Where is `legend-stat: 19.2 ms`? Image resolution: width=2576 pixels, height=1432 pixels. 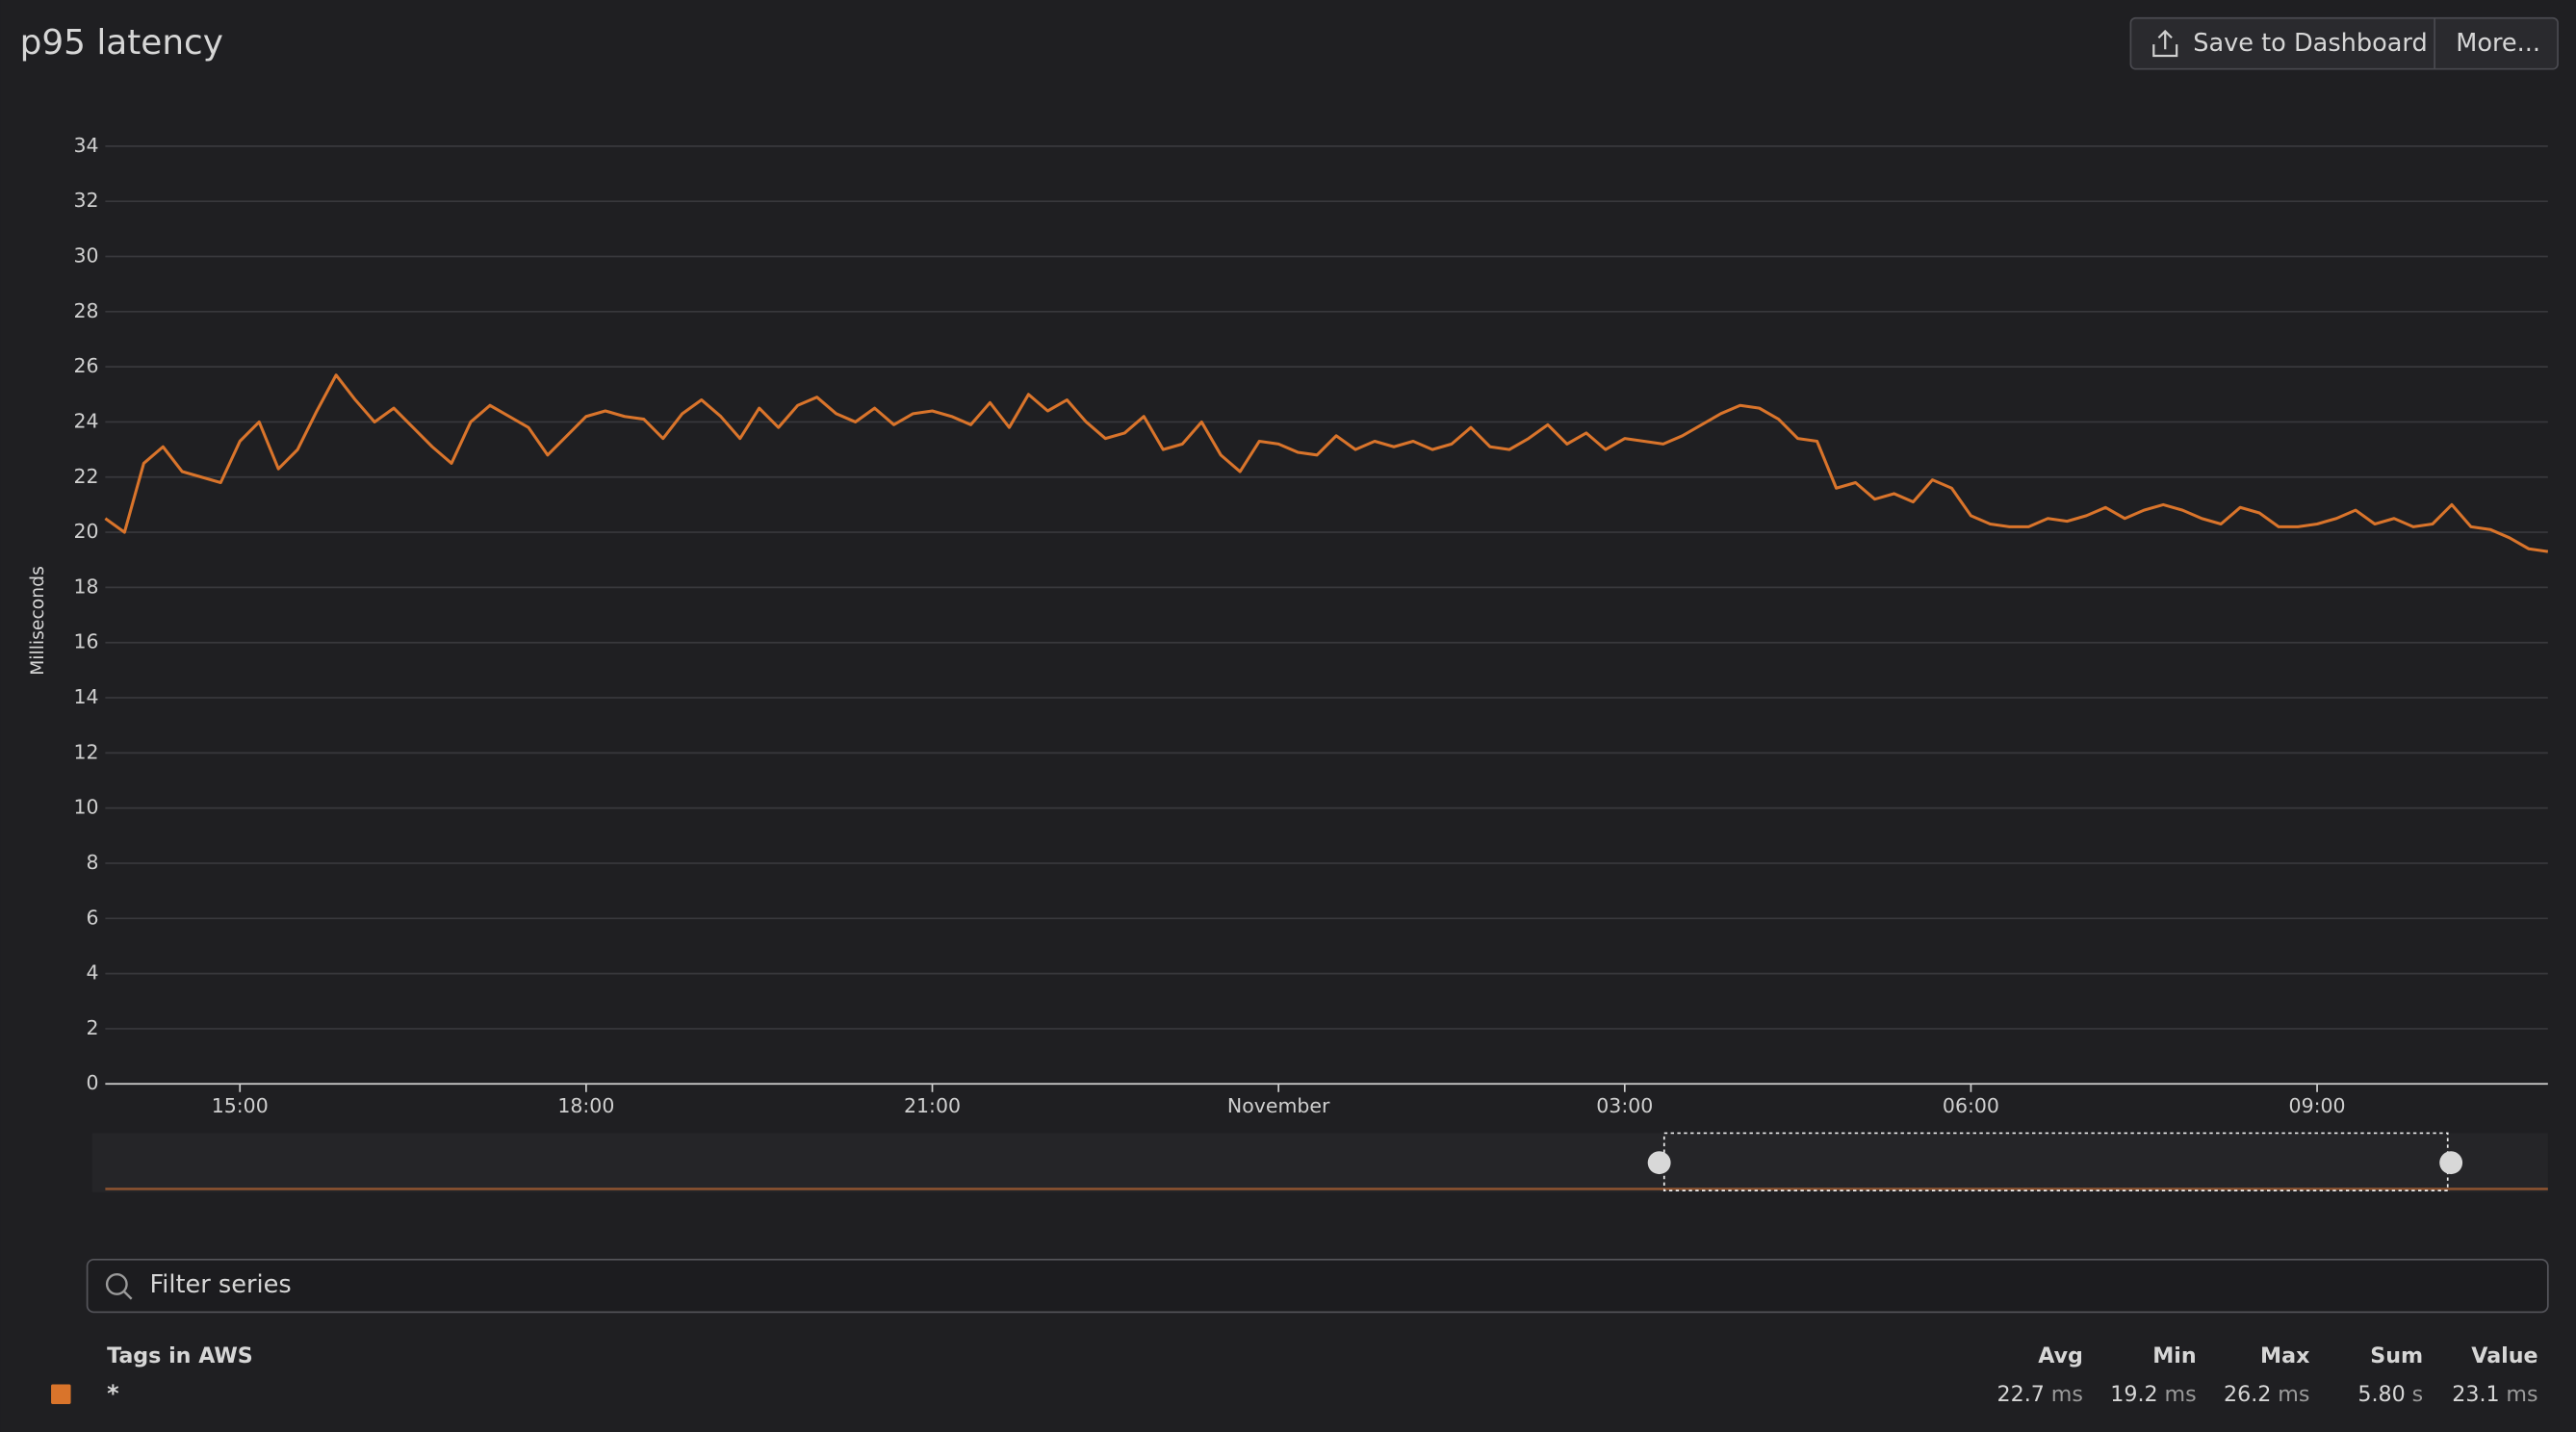 legend-stat: 19.2 ms is located at coordinates (2153, 1393).